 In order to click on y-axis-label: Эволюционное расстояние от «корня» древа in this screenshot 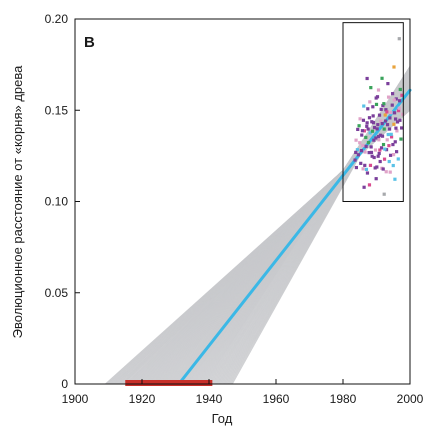, I will do `click(17, 201)`.